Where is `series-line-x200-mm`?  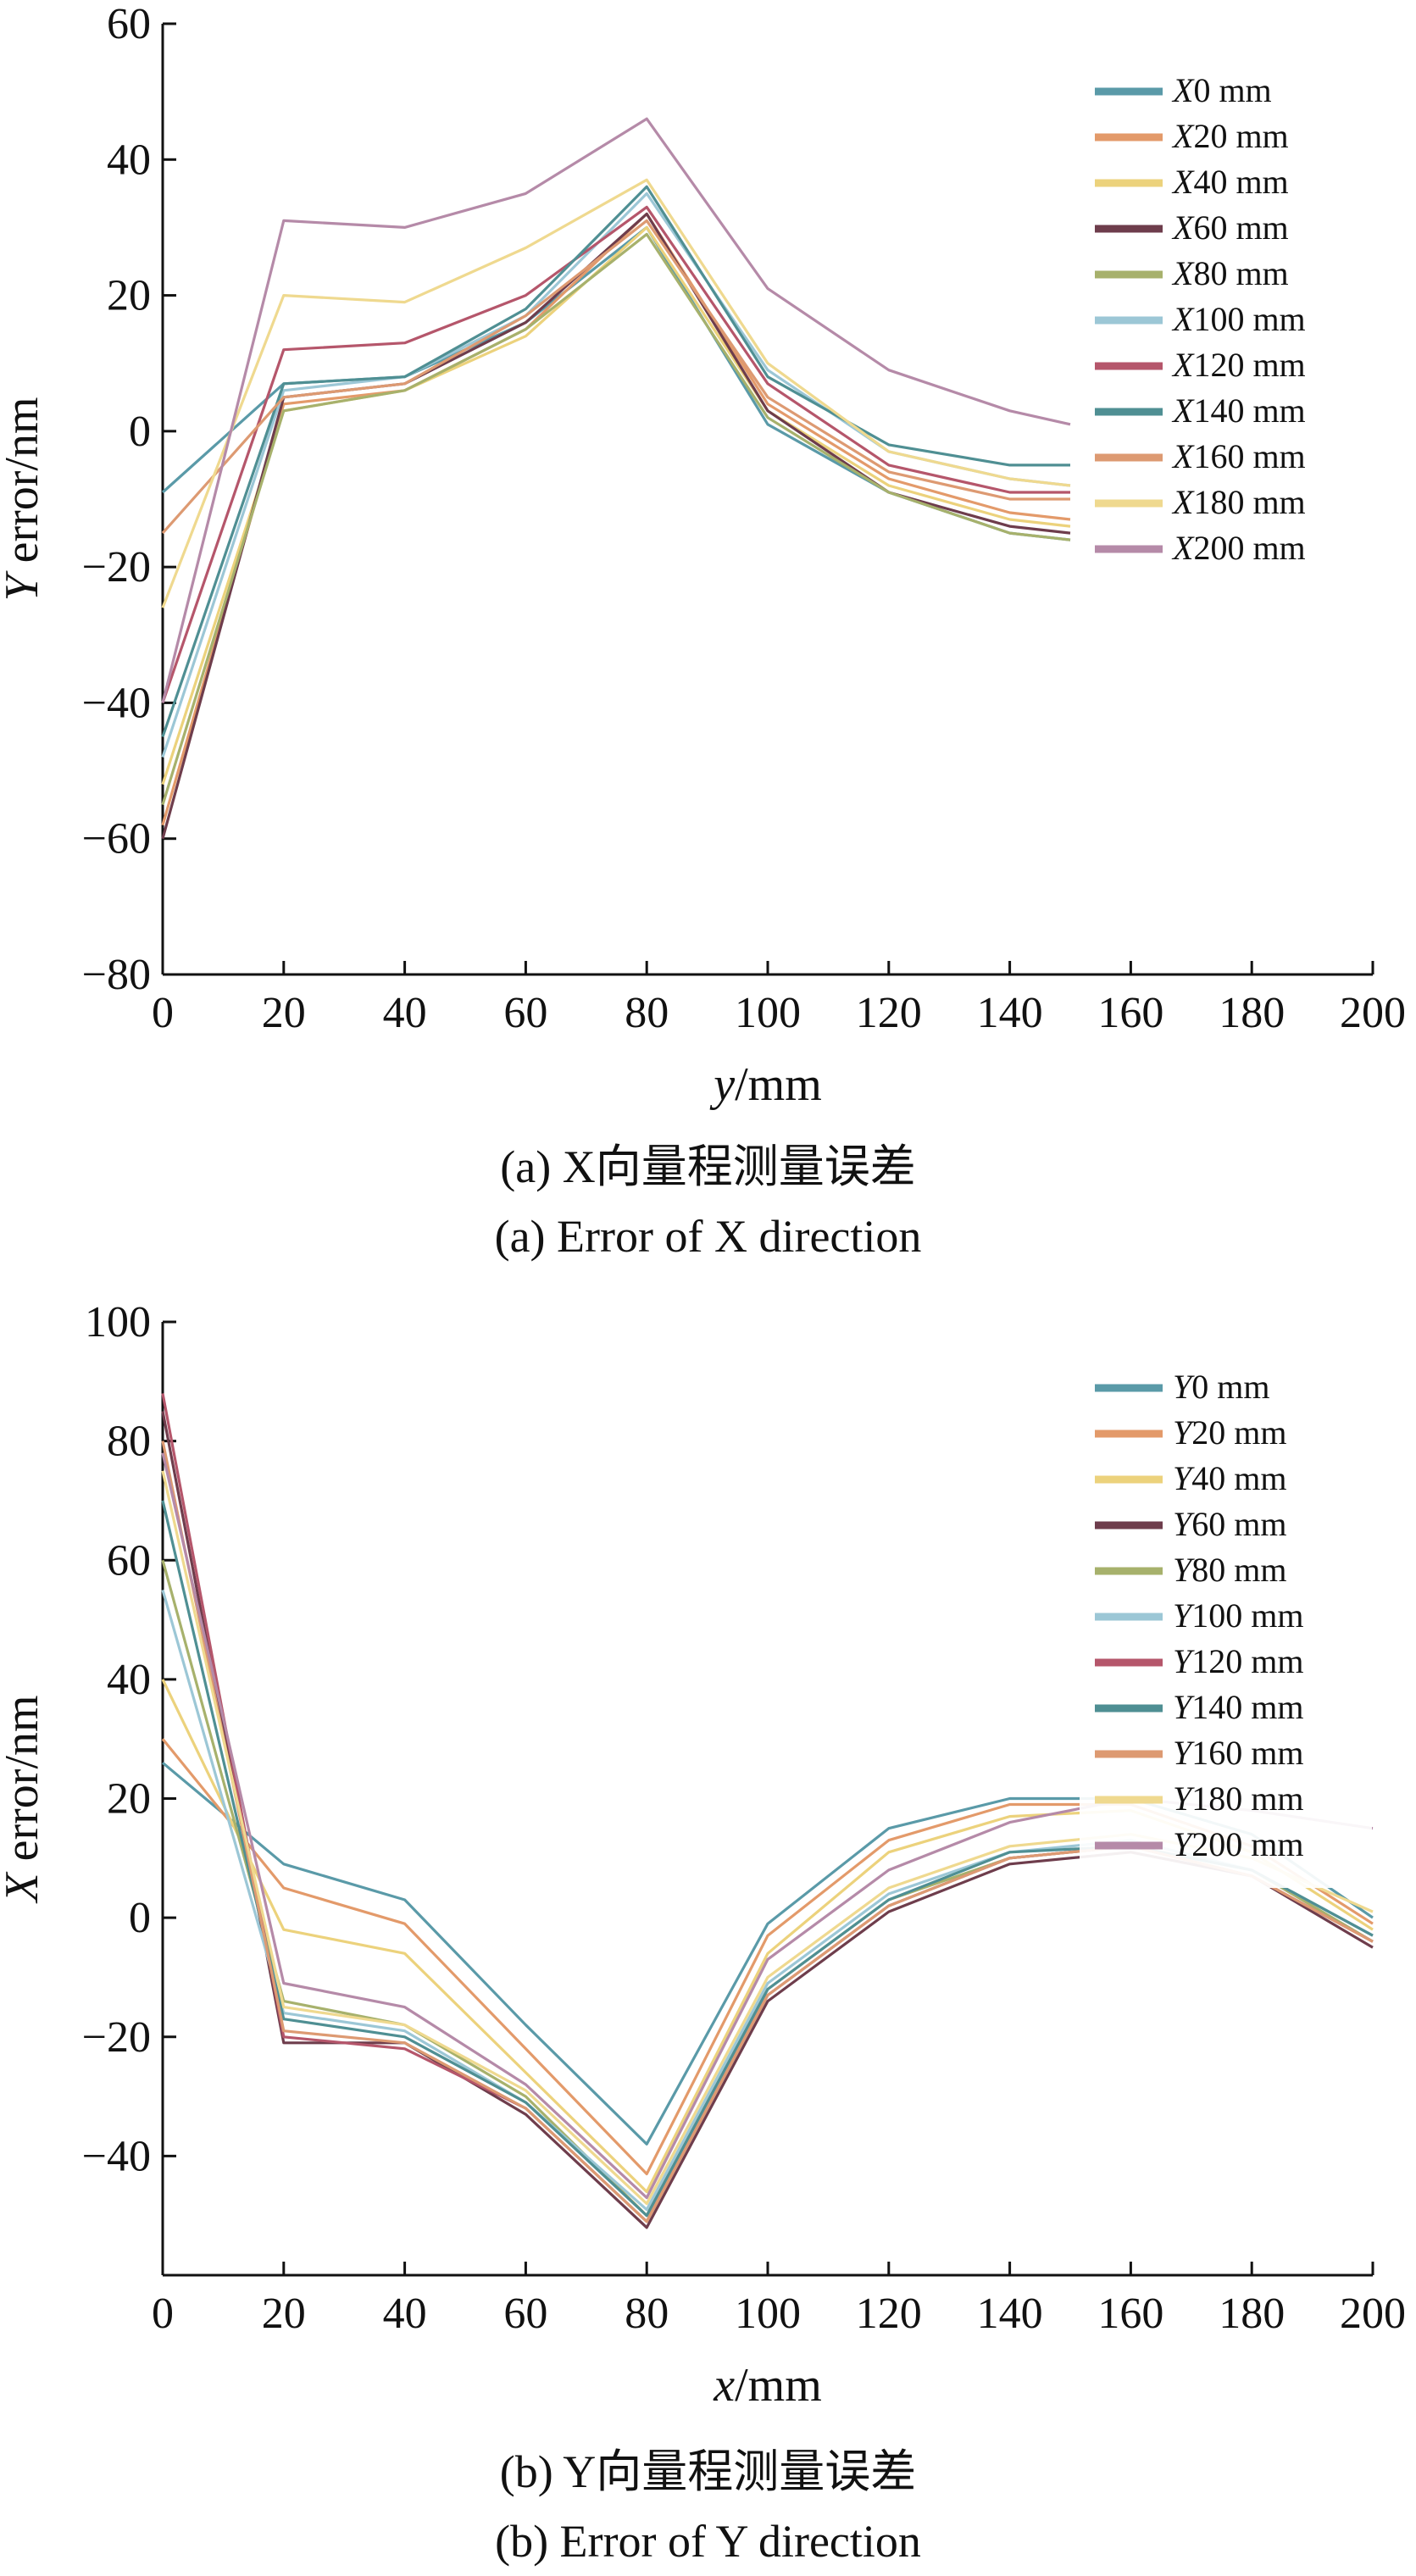
series-line-x200-mm is located at coordinates (616, 410).